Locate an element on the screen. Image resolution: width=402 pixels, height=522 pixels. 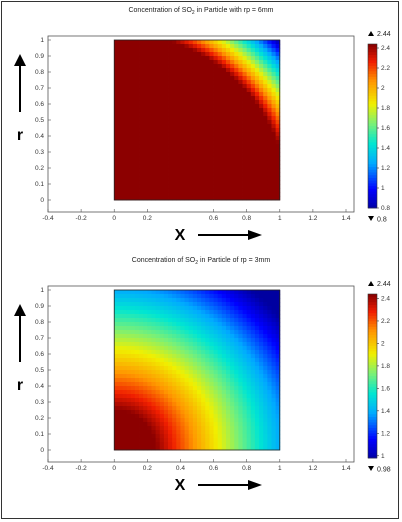
colorbar-segment is located at coordinates (372, 48).